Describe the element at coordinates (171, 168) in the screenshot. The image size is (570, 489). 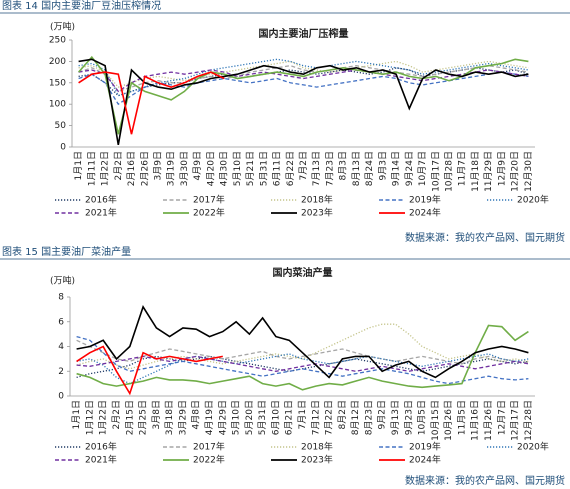
I see `x-tick-label: 3月19日` at that location.